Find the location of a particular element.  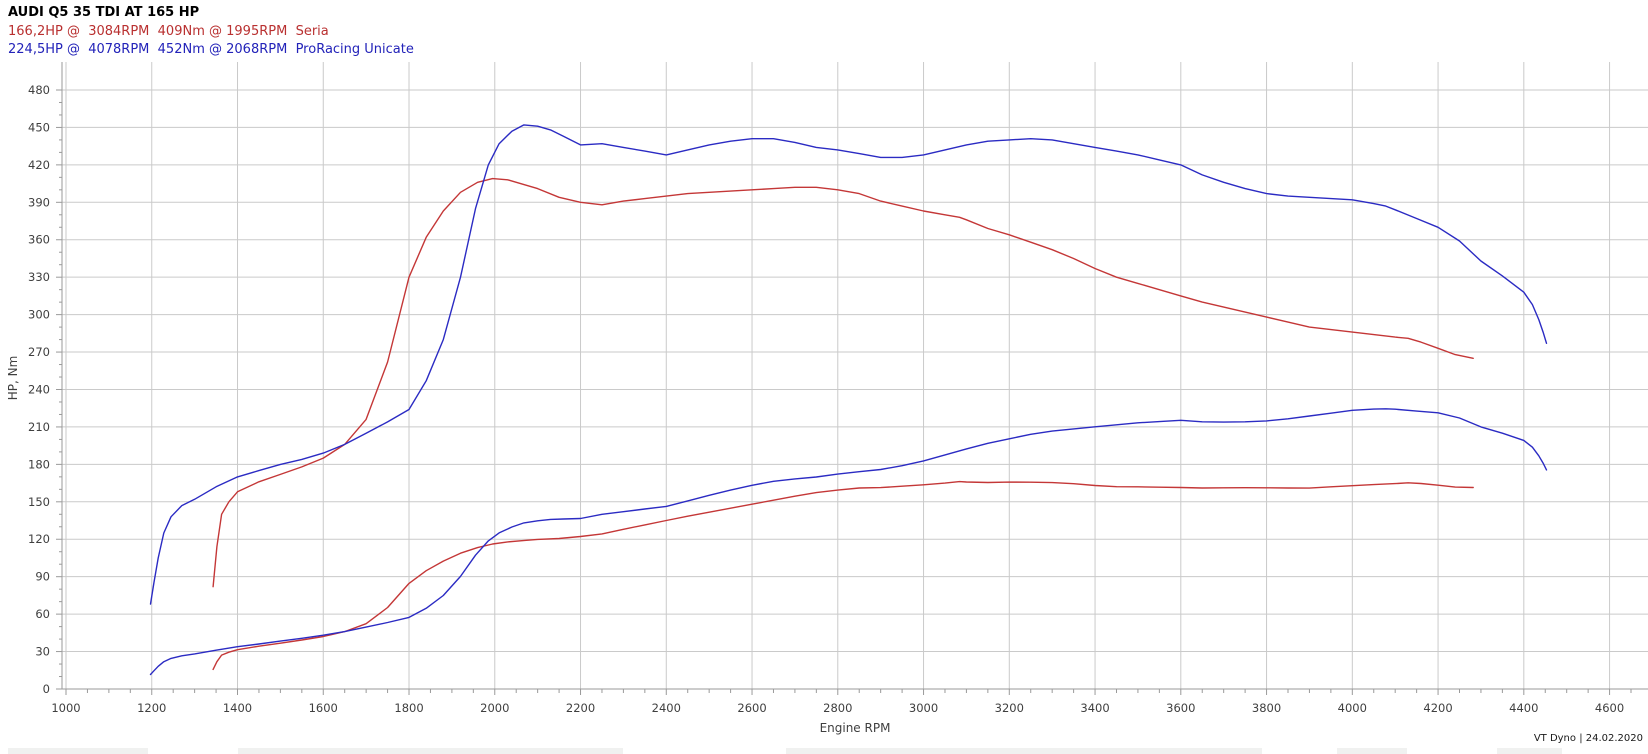

y-tick-label: 60 is located at coordinates (42, 614).